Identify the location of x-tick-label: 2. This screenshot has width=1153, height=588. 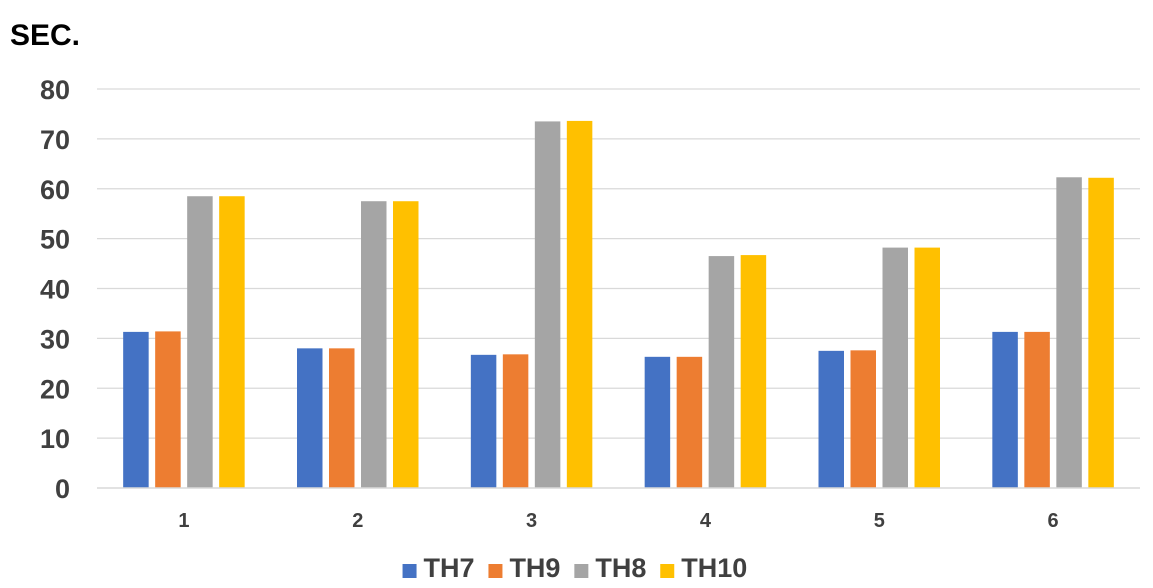
(357, 521).